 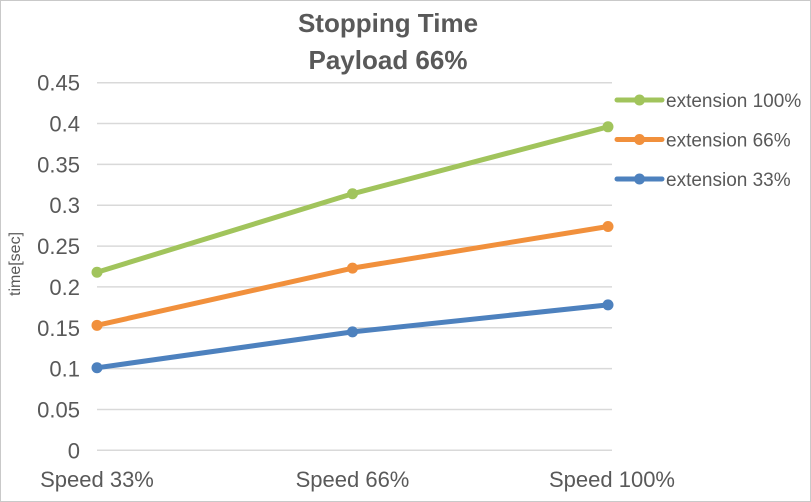 I want to click on y-axis-title: time[sec], so click(x=15, y=264).